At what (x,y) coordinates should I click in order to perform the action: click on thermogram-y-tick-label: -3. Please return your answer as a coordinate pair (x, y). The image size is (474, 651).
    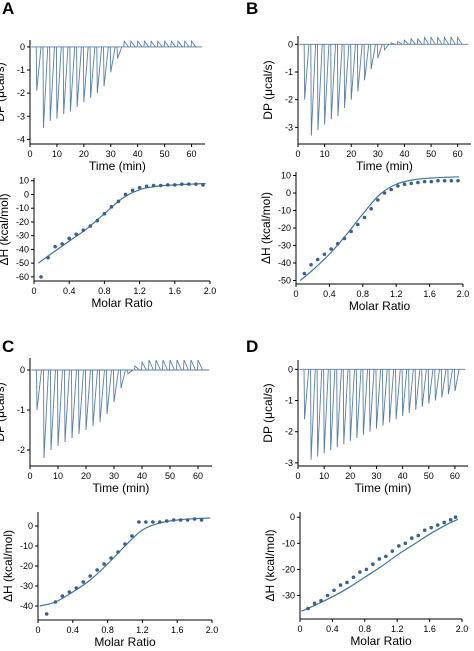
    Looking at the image, I should click on (289, 127).